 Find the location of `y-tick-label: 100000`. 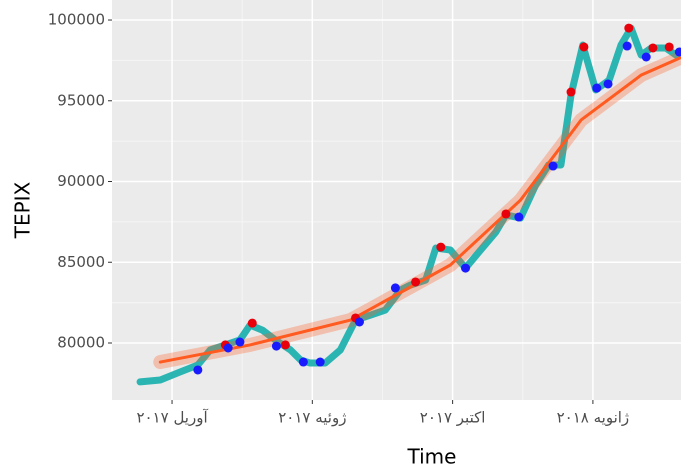

y-tick-label: 100000 is located at coordinates (76, 20).